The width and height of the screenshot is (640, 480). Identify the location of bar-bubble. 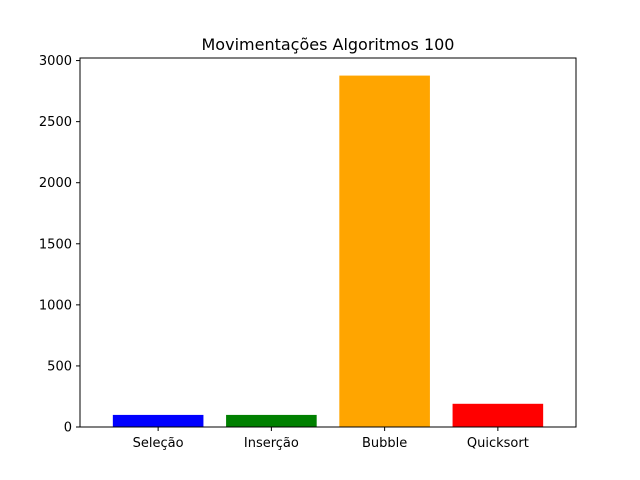
(384, 251).